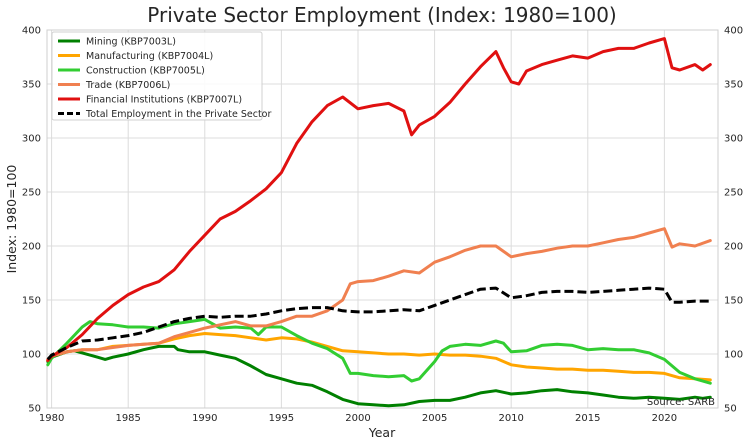 The image size is (747, 445). I want to click on y-axis-label: Index: 1980=100, so click(11, 219).